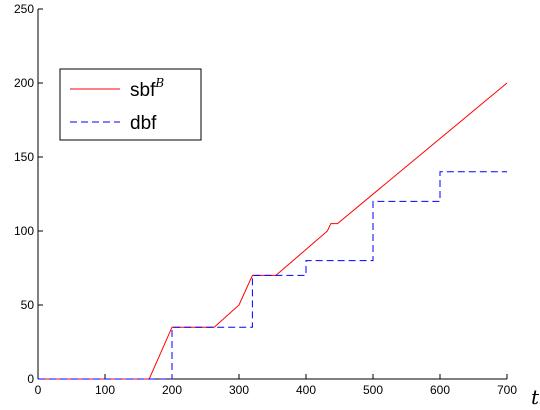  What do you see at coordinates (28, 305) in the screenshot?
I see `y-tick-label: 50` at bounding box center [28, 305].